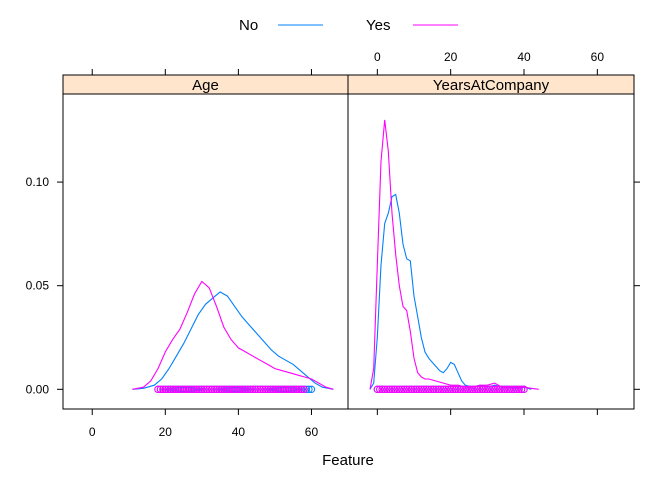  What do you see at coordinates (38, 389) in the screenshot?
I see `y-tick-label: 0.00` at bounding box center [38, 389].